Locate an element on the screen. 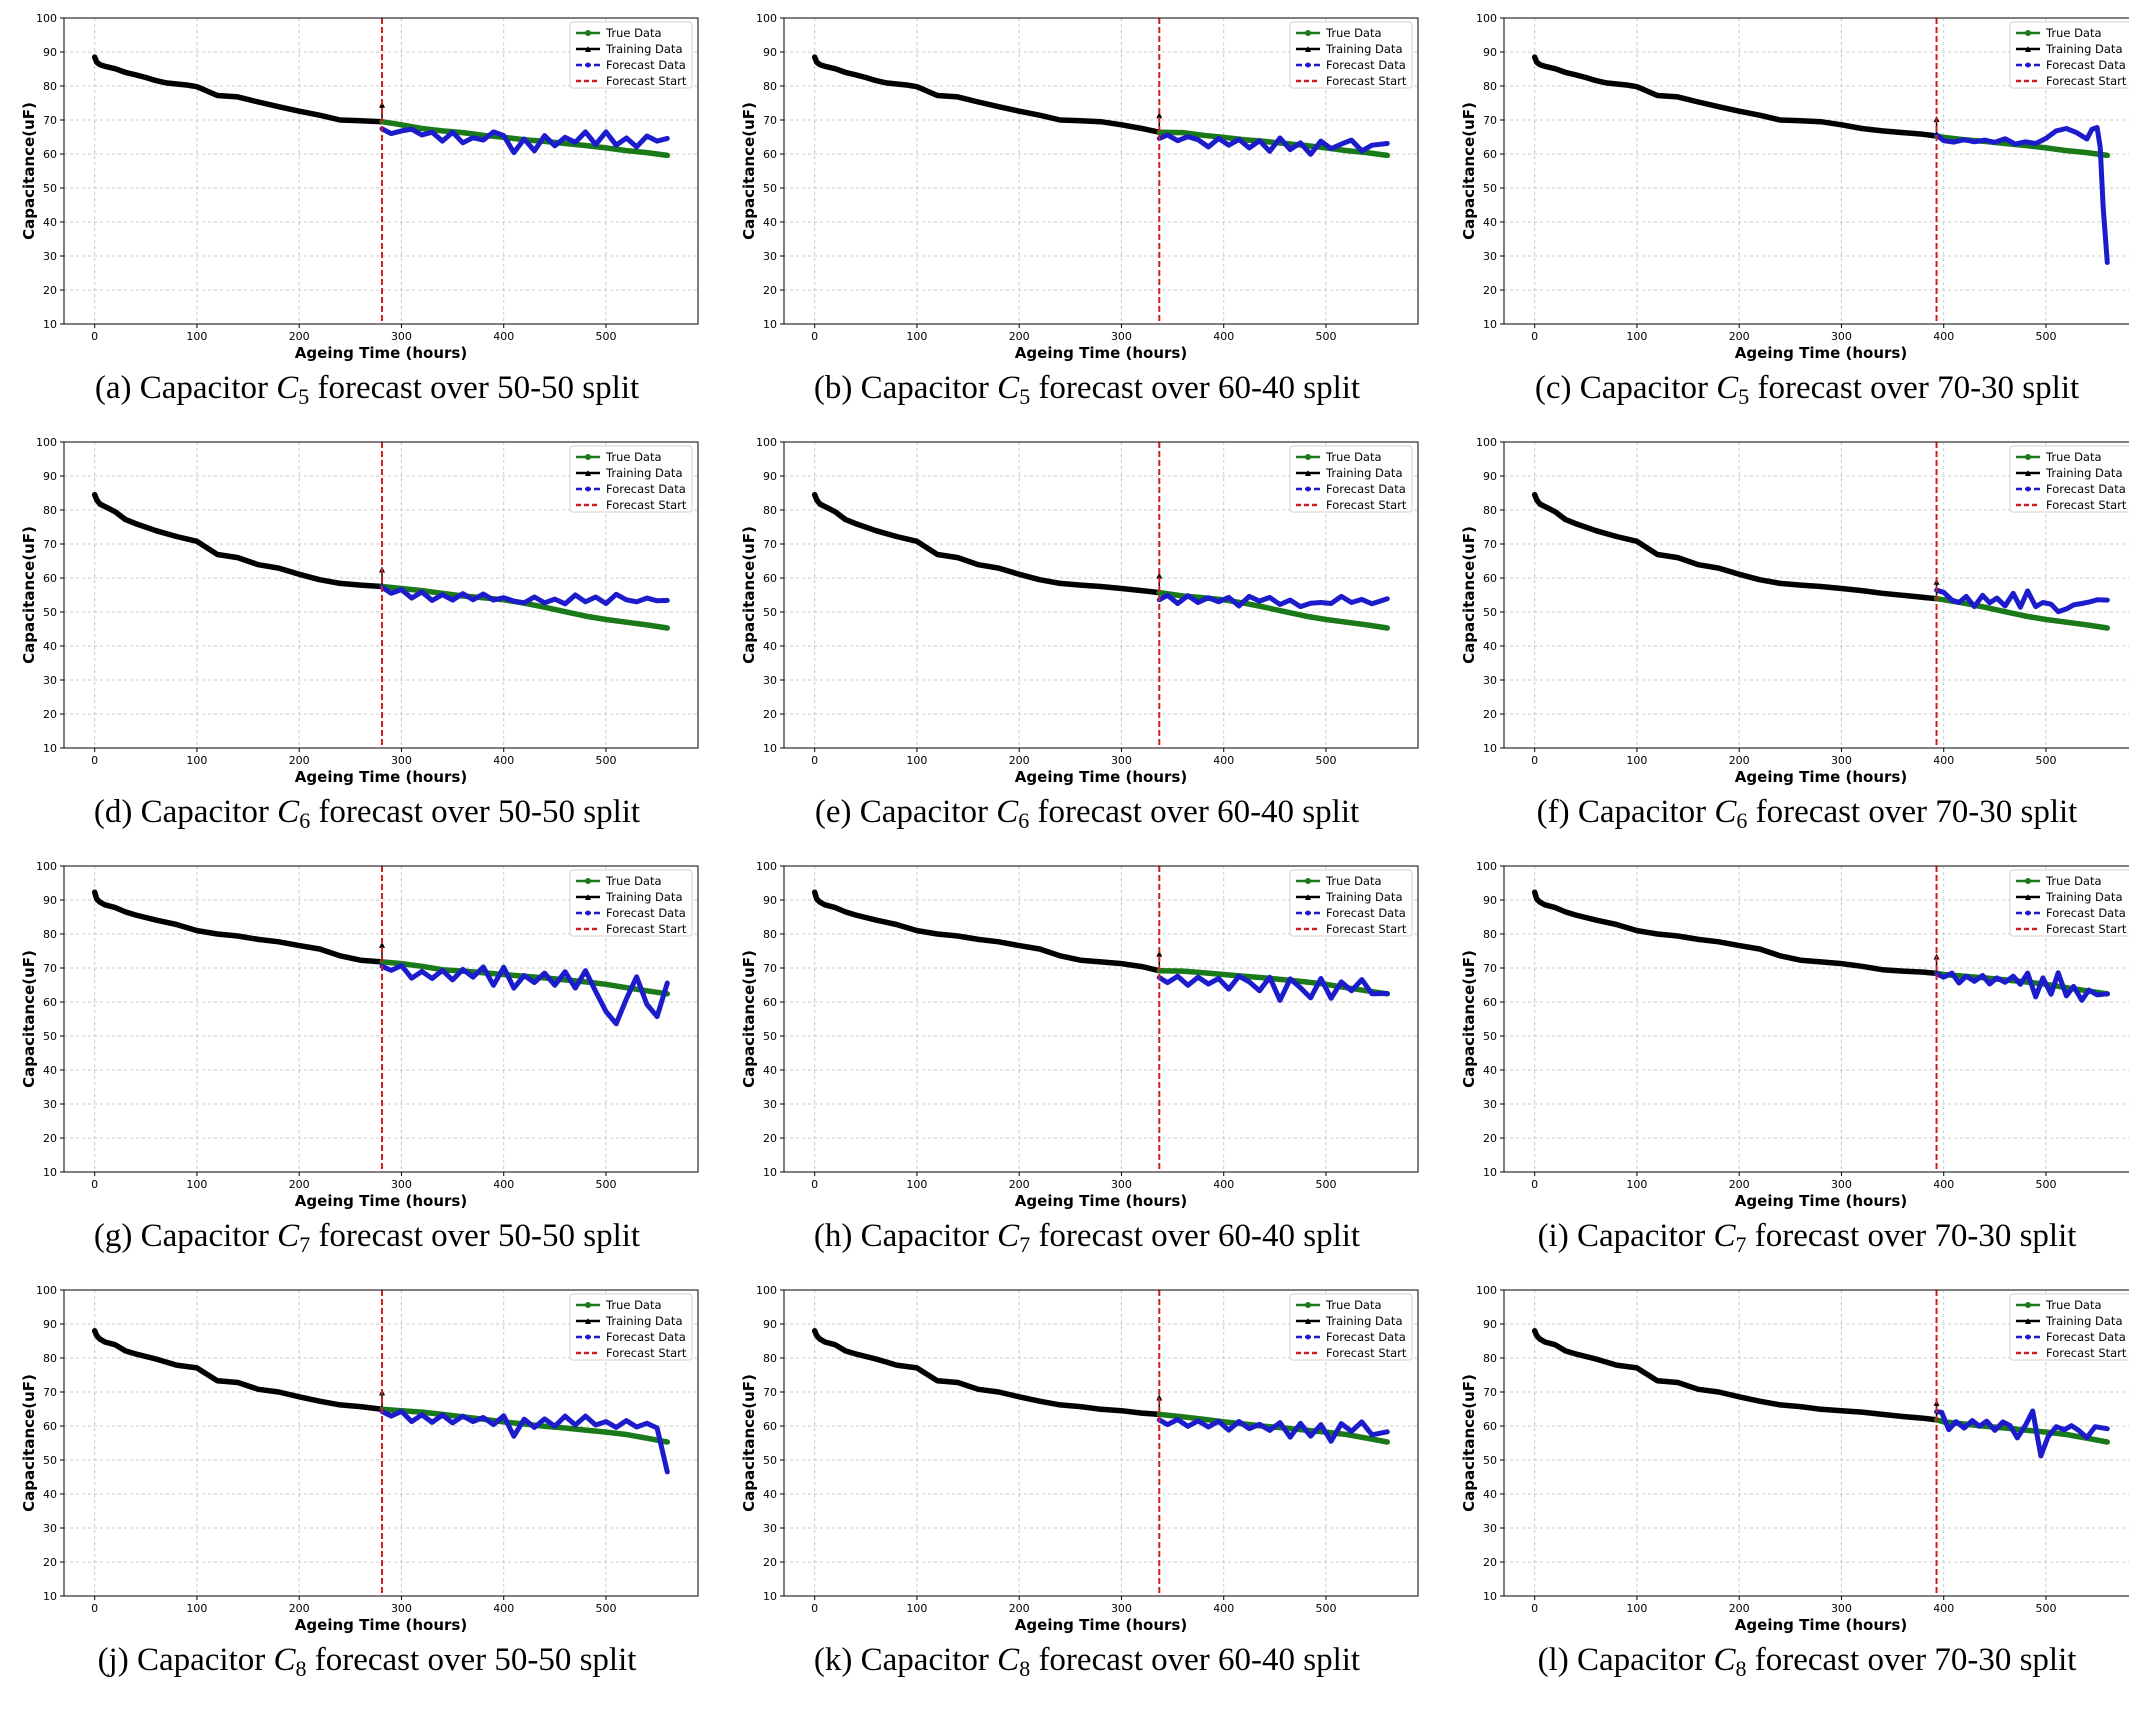 The height and width of the screenshot is (1715, 2129). caption-subscript: 8 is located at coordinates (1025, 1668).